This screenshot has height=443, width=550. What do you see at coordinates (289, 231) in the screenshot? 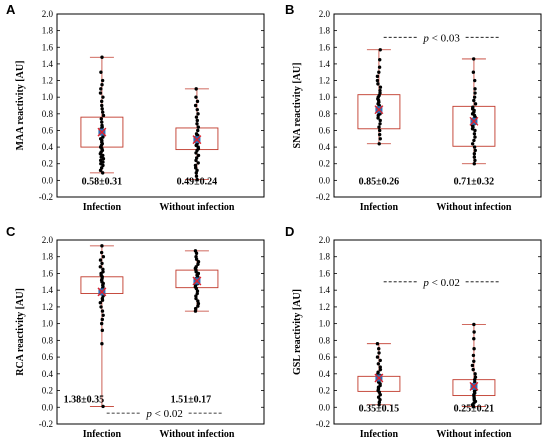
I see `panel-letter: D` at bounding box center [289, 231].